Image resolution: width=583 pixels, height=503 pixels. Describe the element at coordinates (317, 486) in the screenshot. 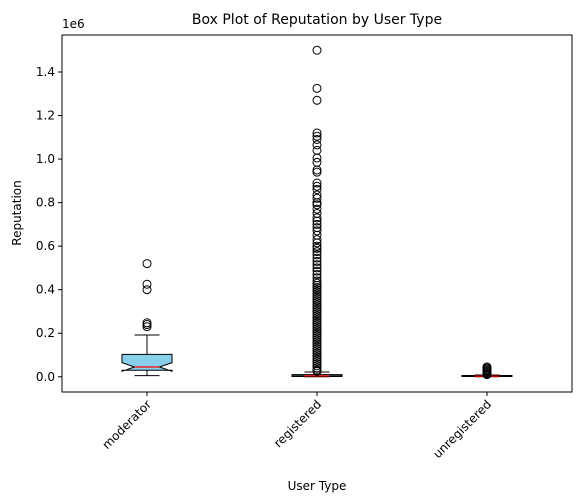

I see `x-axis-label: User Type` at that location.